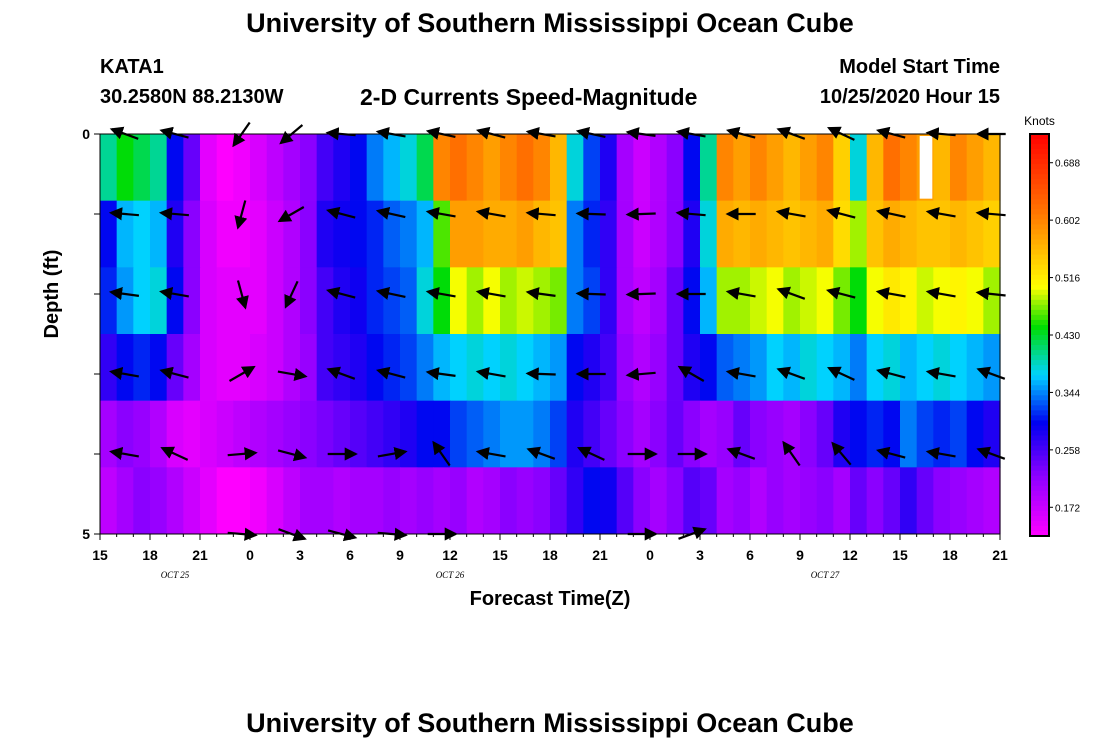 The image size is (1100, 750). Describe the element at coordinates (52, 294) in the screenshot. I see `y-axis-title: Depth (ft)` at that location.